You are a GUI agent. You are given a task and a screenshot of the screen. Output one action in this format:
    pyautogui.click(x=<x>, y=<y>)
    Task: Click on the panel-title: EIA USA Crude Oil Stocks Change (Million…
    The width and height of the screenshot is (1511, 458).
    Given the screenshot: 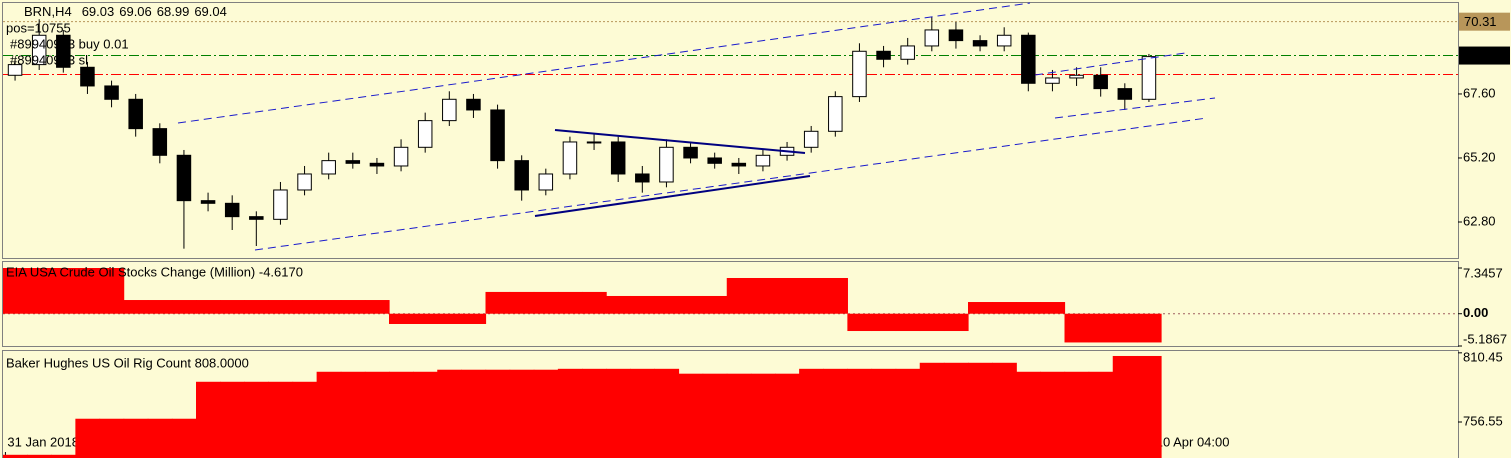 What is the action you would take?
    pyautogui.click(x=154, y=271)
    